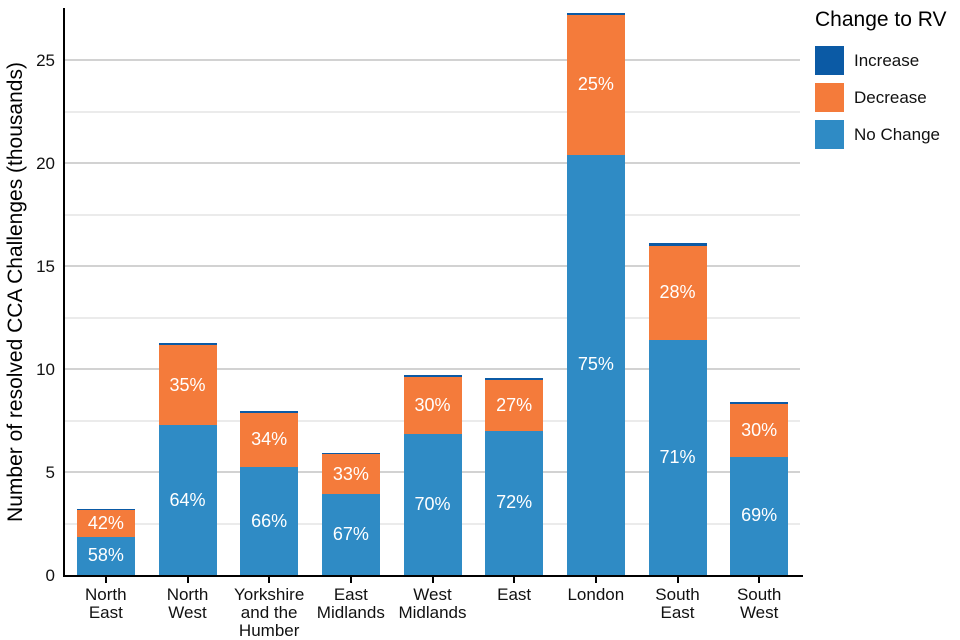 This screenshot has width=960, height=640. Describe the element at coordinates (64, 292) in the screenshot. I see `y-axis-line` at that location.